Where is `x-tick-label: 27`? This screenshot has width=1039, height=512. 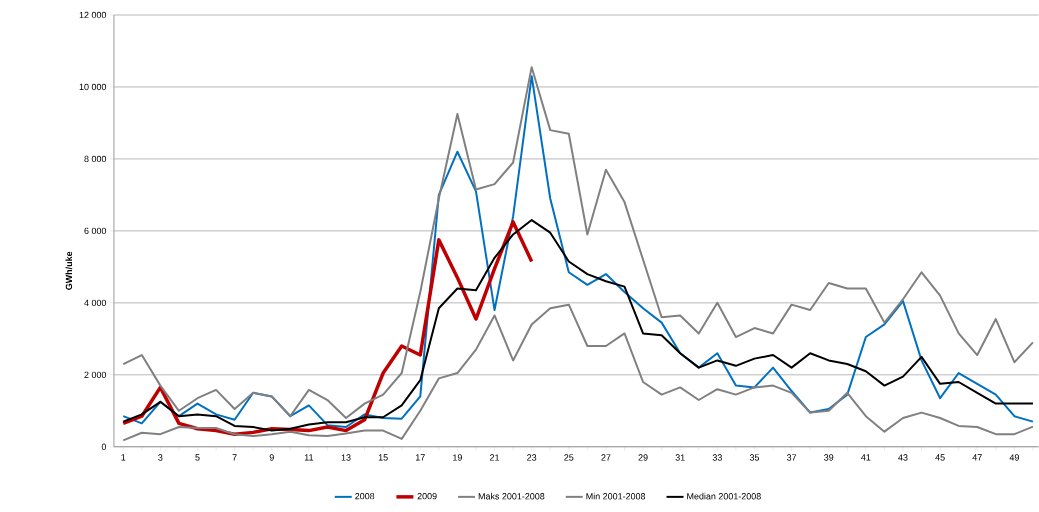
x-tick-label: 27 is located at coordinates (606, 457).